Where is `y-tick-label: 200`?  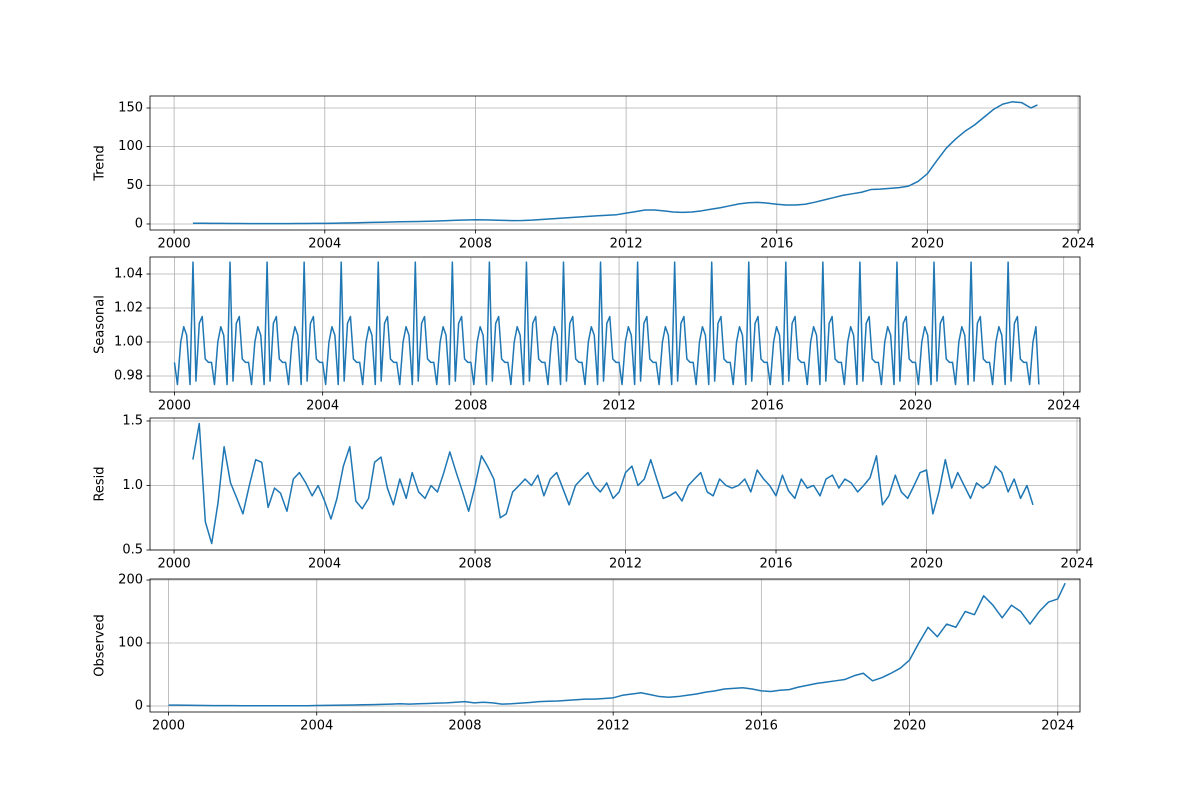
y-tick-label: 200 is located at coordinates (130, 580).